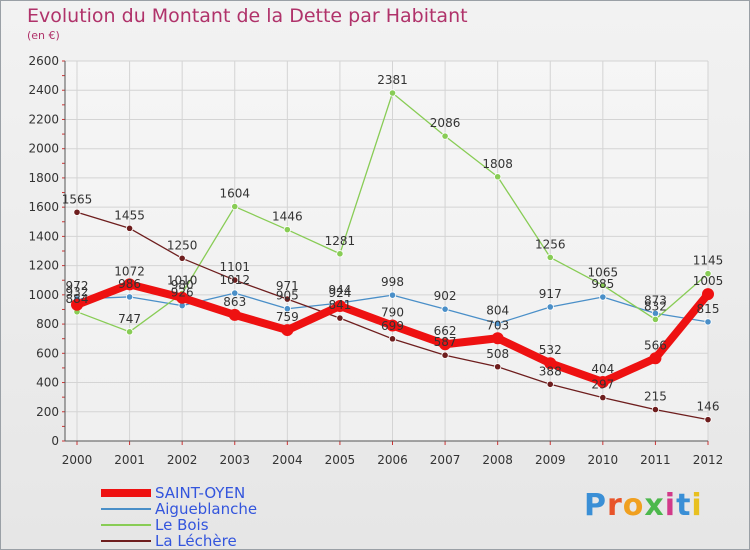 This screenshot has height=550, width=750. Describe the element at coordinates (339, 290) in the screenshot. I see `data-label-aigueblanche: 944` at that location.